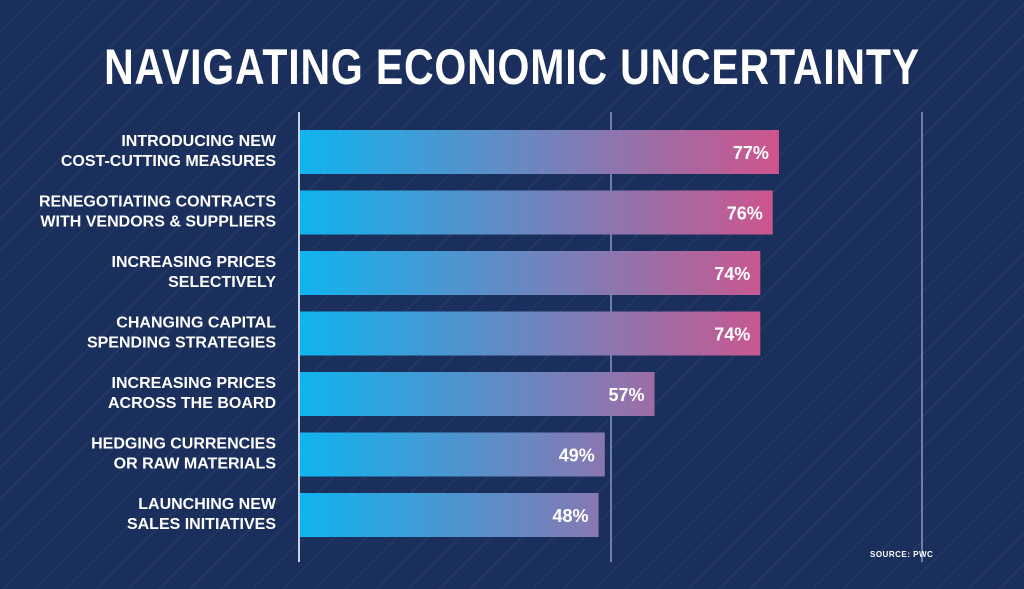 Image resolution: width=1024 pixels, height=589 pixels. Describe the element at coordinates (577, 456) in the screenshot. I see `bar-value-label: 49%` at that location.